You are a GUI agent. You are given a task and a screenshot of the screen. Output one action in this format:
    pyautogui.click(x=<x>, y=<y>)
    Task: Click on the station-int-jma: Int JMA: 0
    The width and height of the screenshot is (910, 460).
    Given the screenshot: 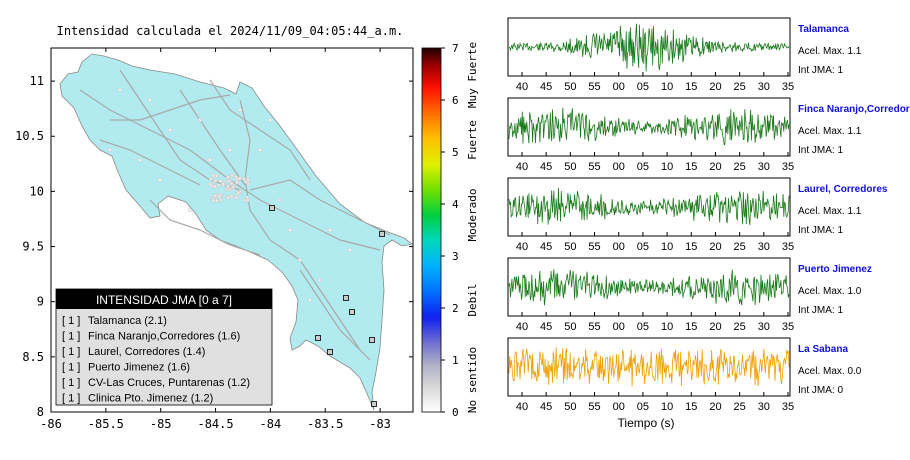 What is the action you would take?
    pyautogui.click(x=820, y=390)
    